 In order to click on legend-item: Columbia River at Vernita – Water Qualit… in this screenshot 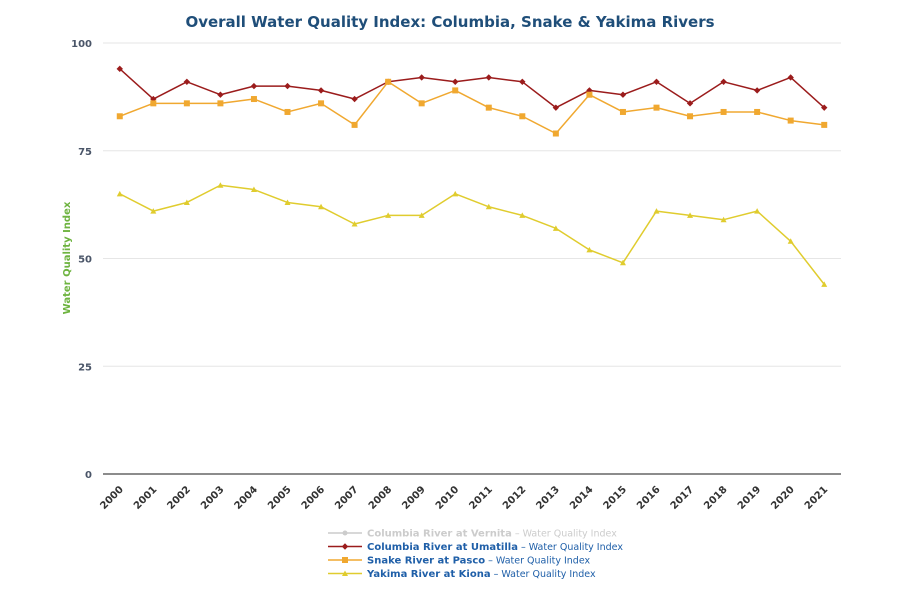, I will do `click(472, 534)`.